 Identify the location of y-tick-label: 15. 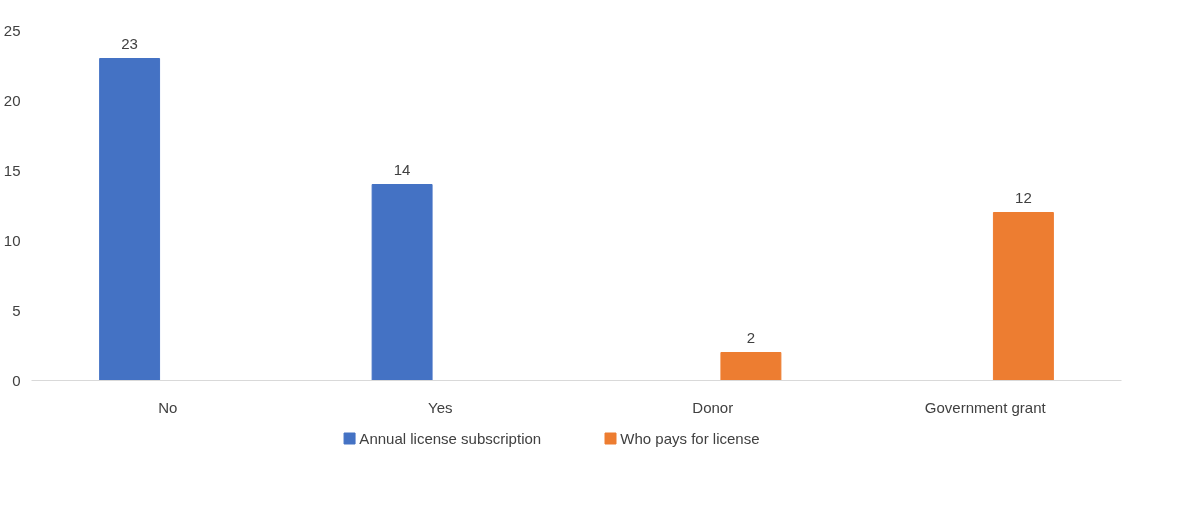
(12, 170).